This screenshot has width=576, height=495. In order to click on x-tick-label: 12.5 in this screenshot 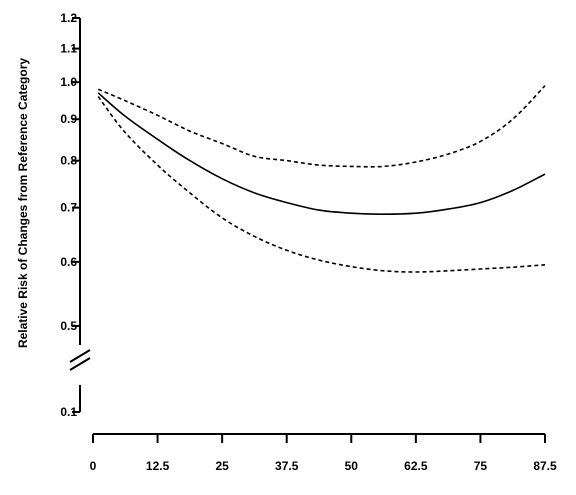, I will do `click(158, 466)`.